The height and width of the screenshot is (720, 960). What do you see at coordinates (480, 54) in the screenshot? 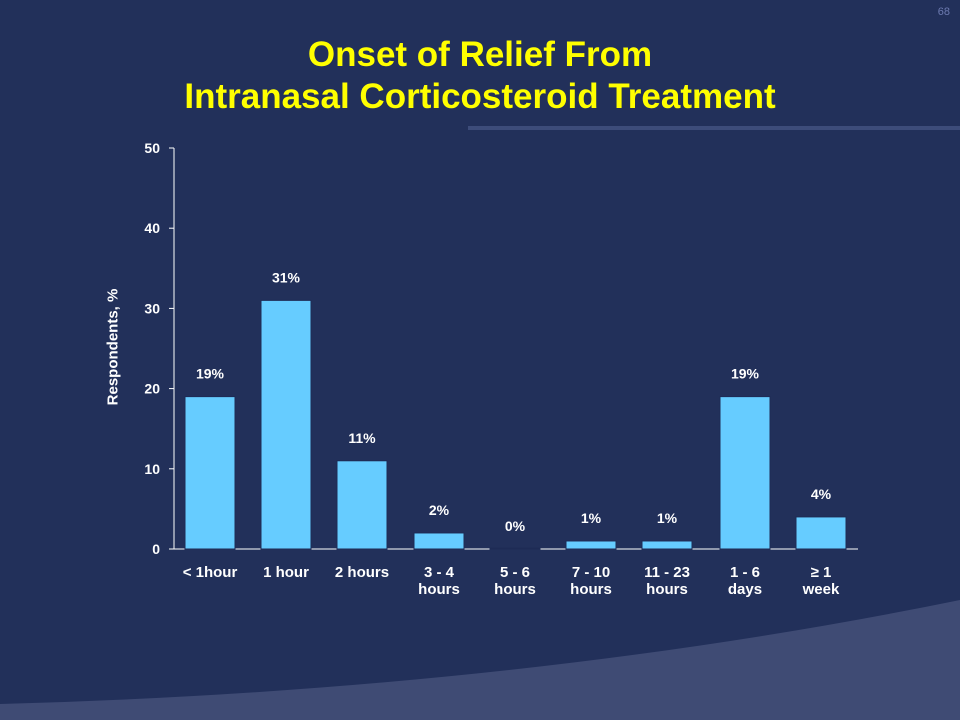
I see `title-line-1: Onset of Relief From` at bounding box center [480, 54].